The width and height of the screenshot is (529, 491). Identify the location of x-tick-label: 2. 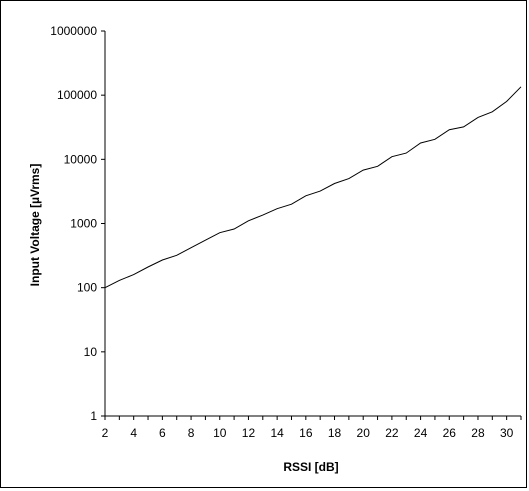
(105, 433).